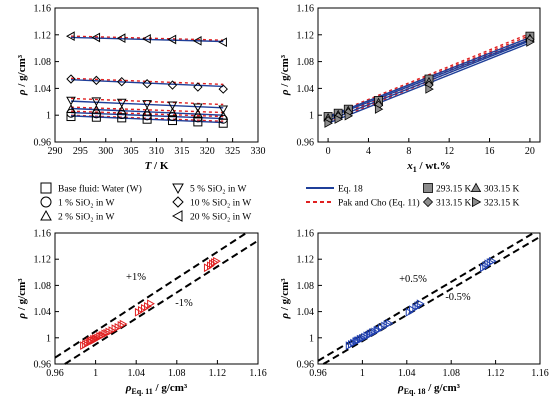 Image resolution: width=550 pixels, height=404 pixels. I want to click on x-tick-label: 1.16, so click(540, 373).